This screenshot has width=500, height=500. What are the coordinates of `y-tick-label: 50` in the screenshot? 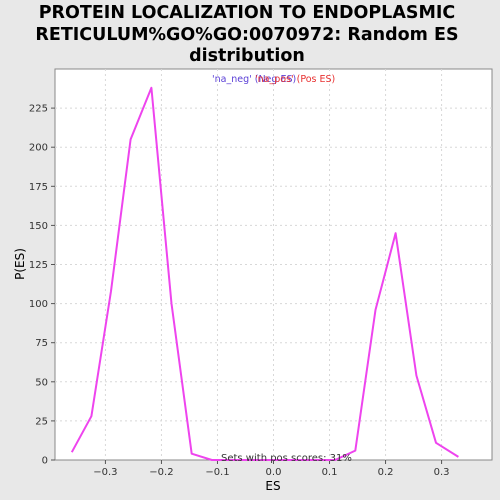 It's located at (41, 382).